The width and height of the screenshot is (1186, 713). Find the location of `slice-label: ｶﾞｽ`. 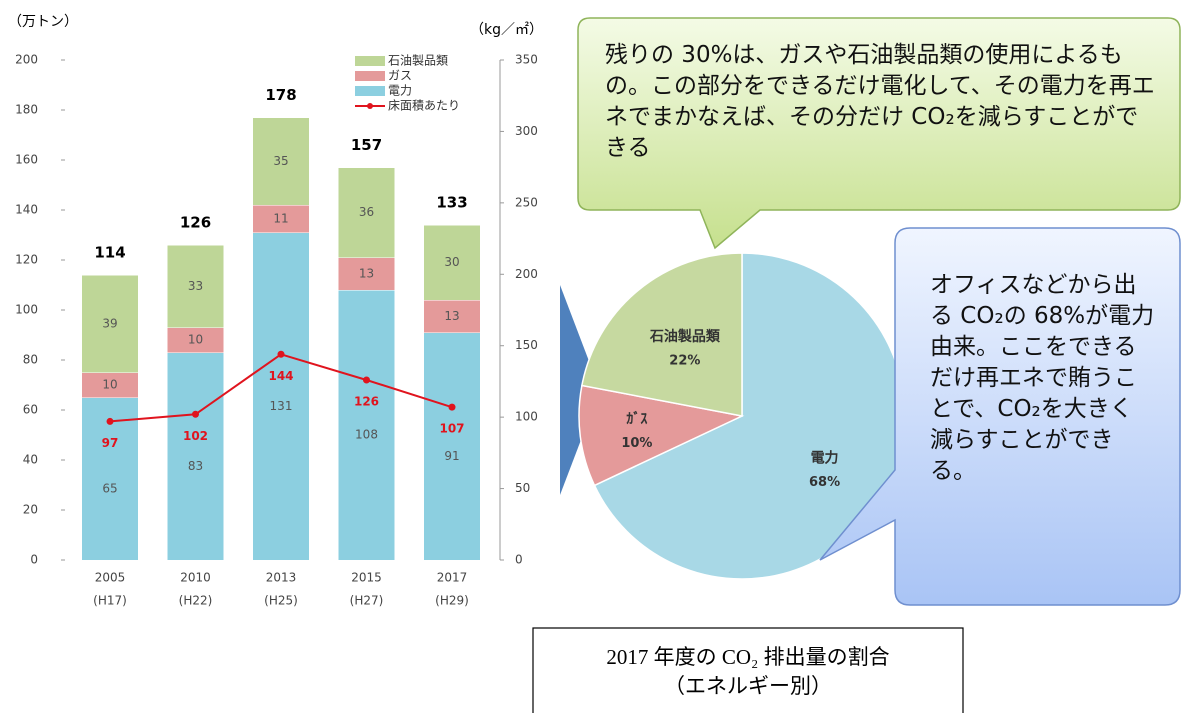

slice-label: ｶﾞｽ is located at coordinates (636, 418).